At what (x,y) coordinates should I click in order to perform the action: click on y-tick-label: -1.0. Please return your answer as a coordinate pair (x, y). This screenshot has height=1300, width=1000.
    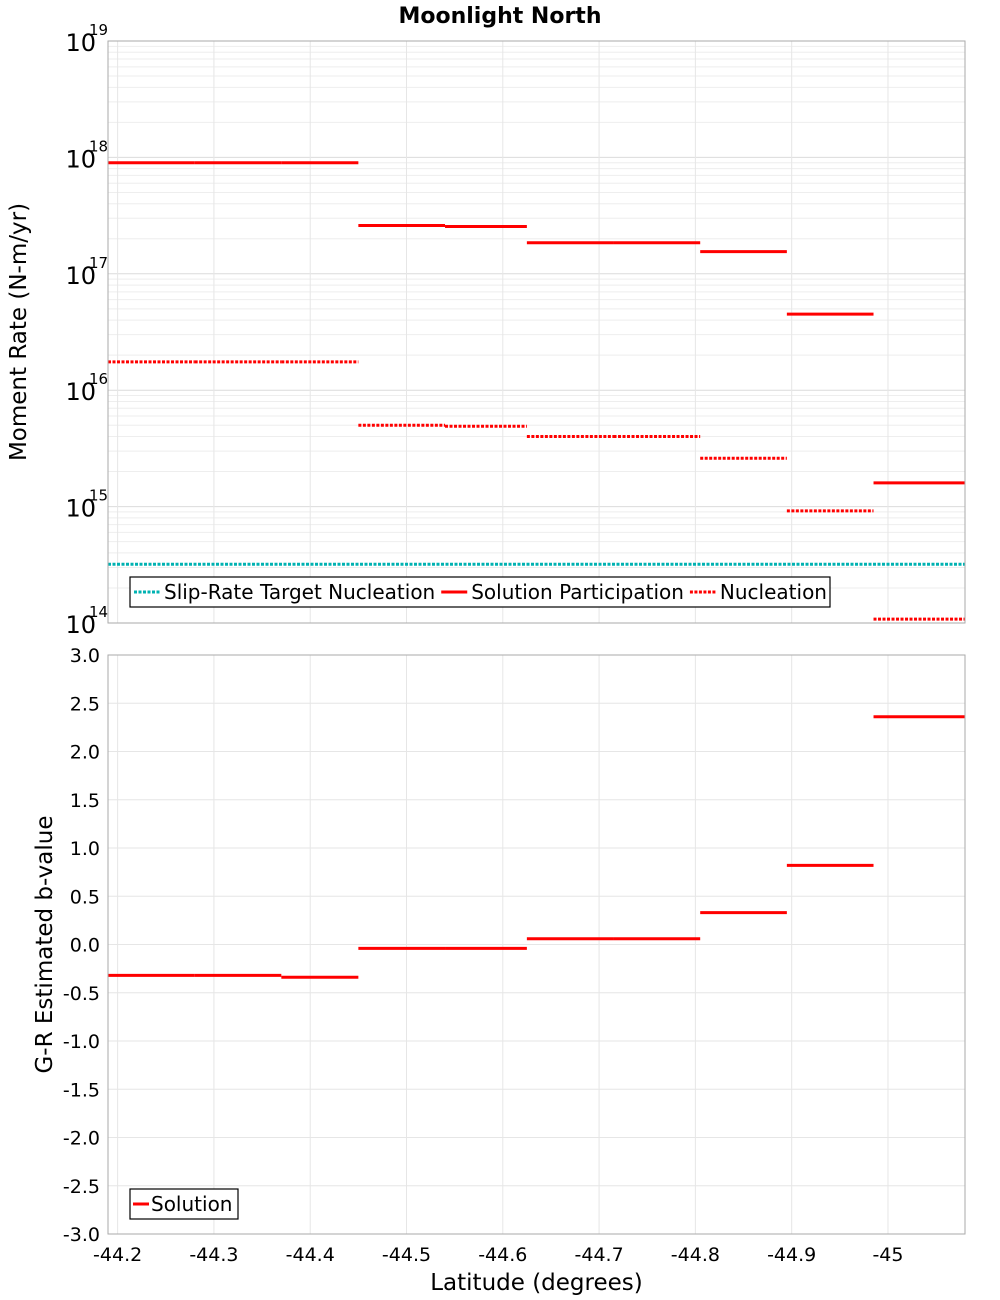
    Looking at the image, I should click on (81, 1042).